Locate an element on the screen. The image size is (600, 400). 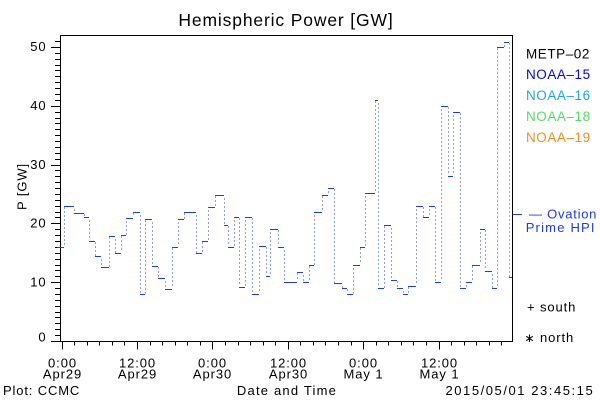
svg-text: Prime HPI is located at coordinates (561, 227).